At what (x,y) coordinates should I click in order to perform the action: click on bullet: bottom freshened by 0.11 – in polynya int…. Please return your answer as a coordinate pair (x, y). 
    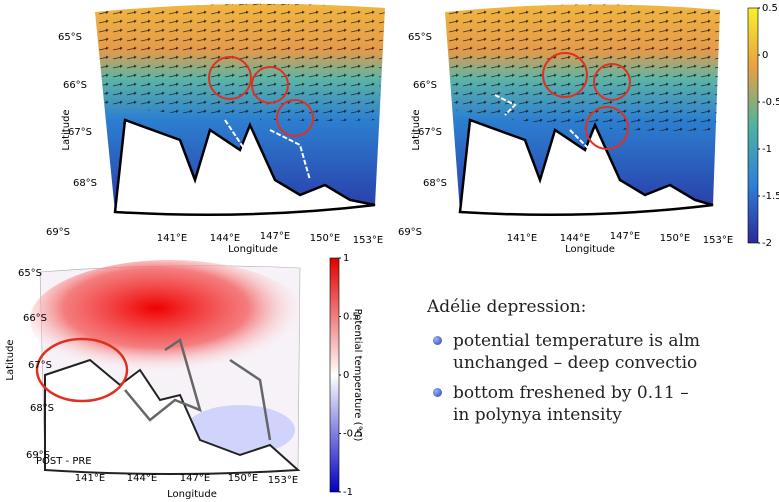
    Looking at the image, I should click on (606, 404).